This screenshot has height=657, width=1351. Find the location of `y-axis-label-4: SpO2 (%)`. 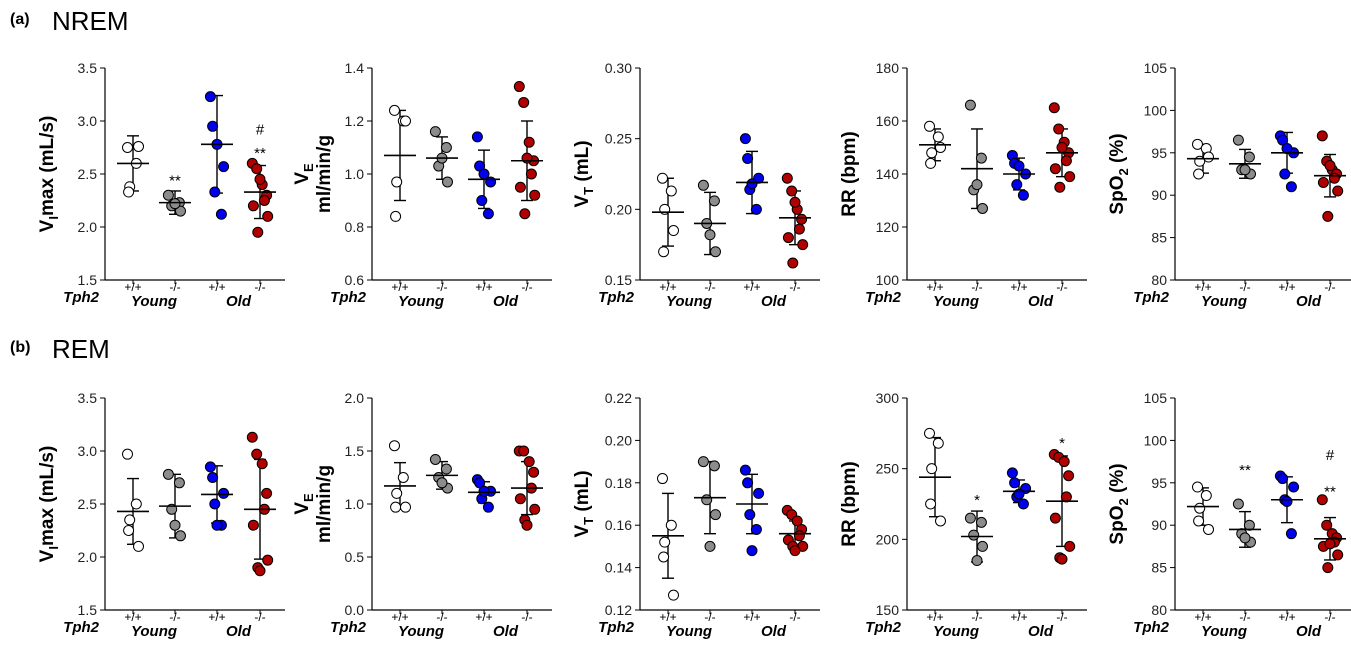

y-axis-label-4: SpO2 (%) is located at coordinates (1119, 173).